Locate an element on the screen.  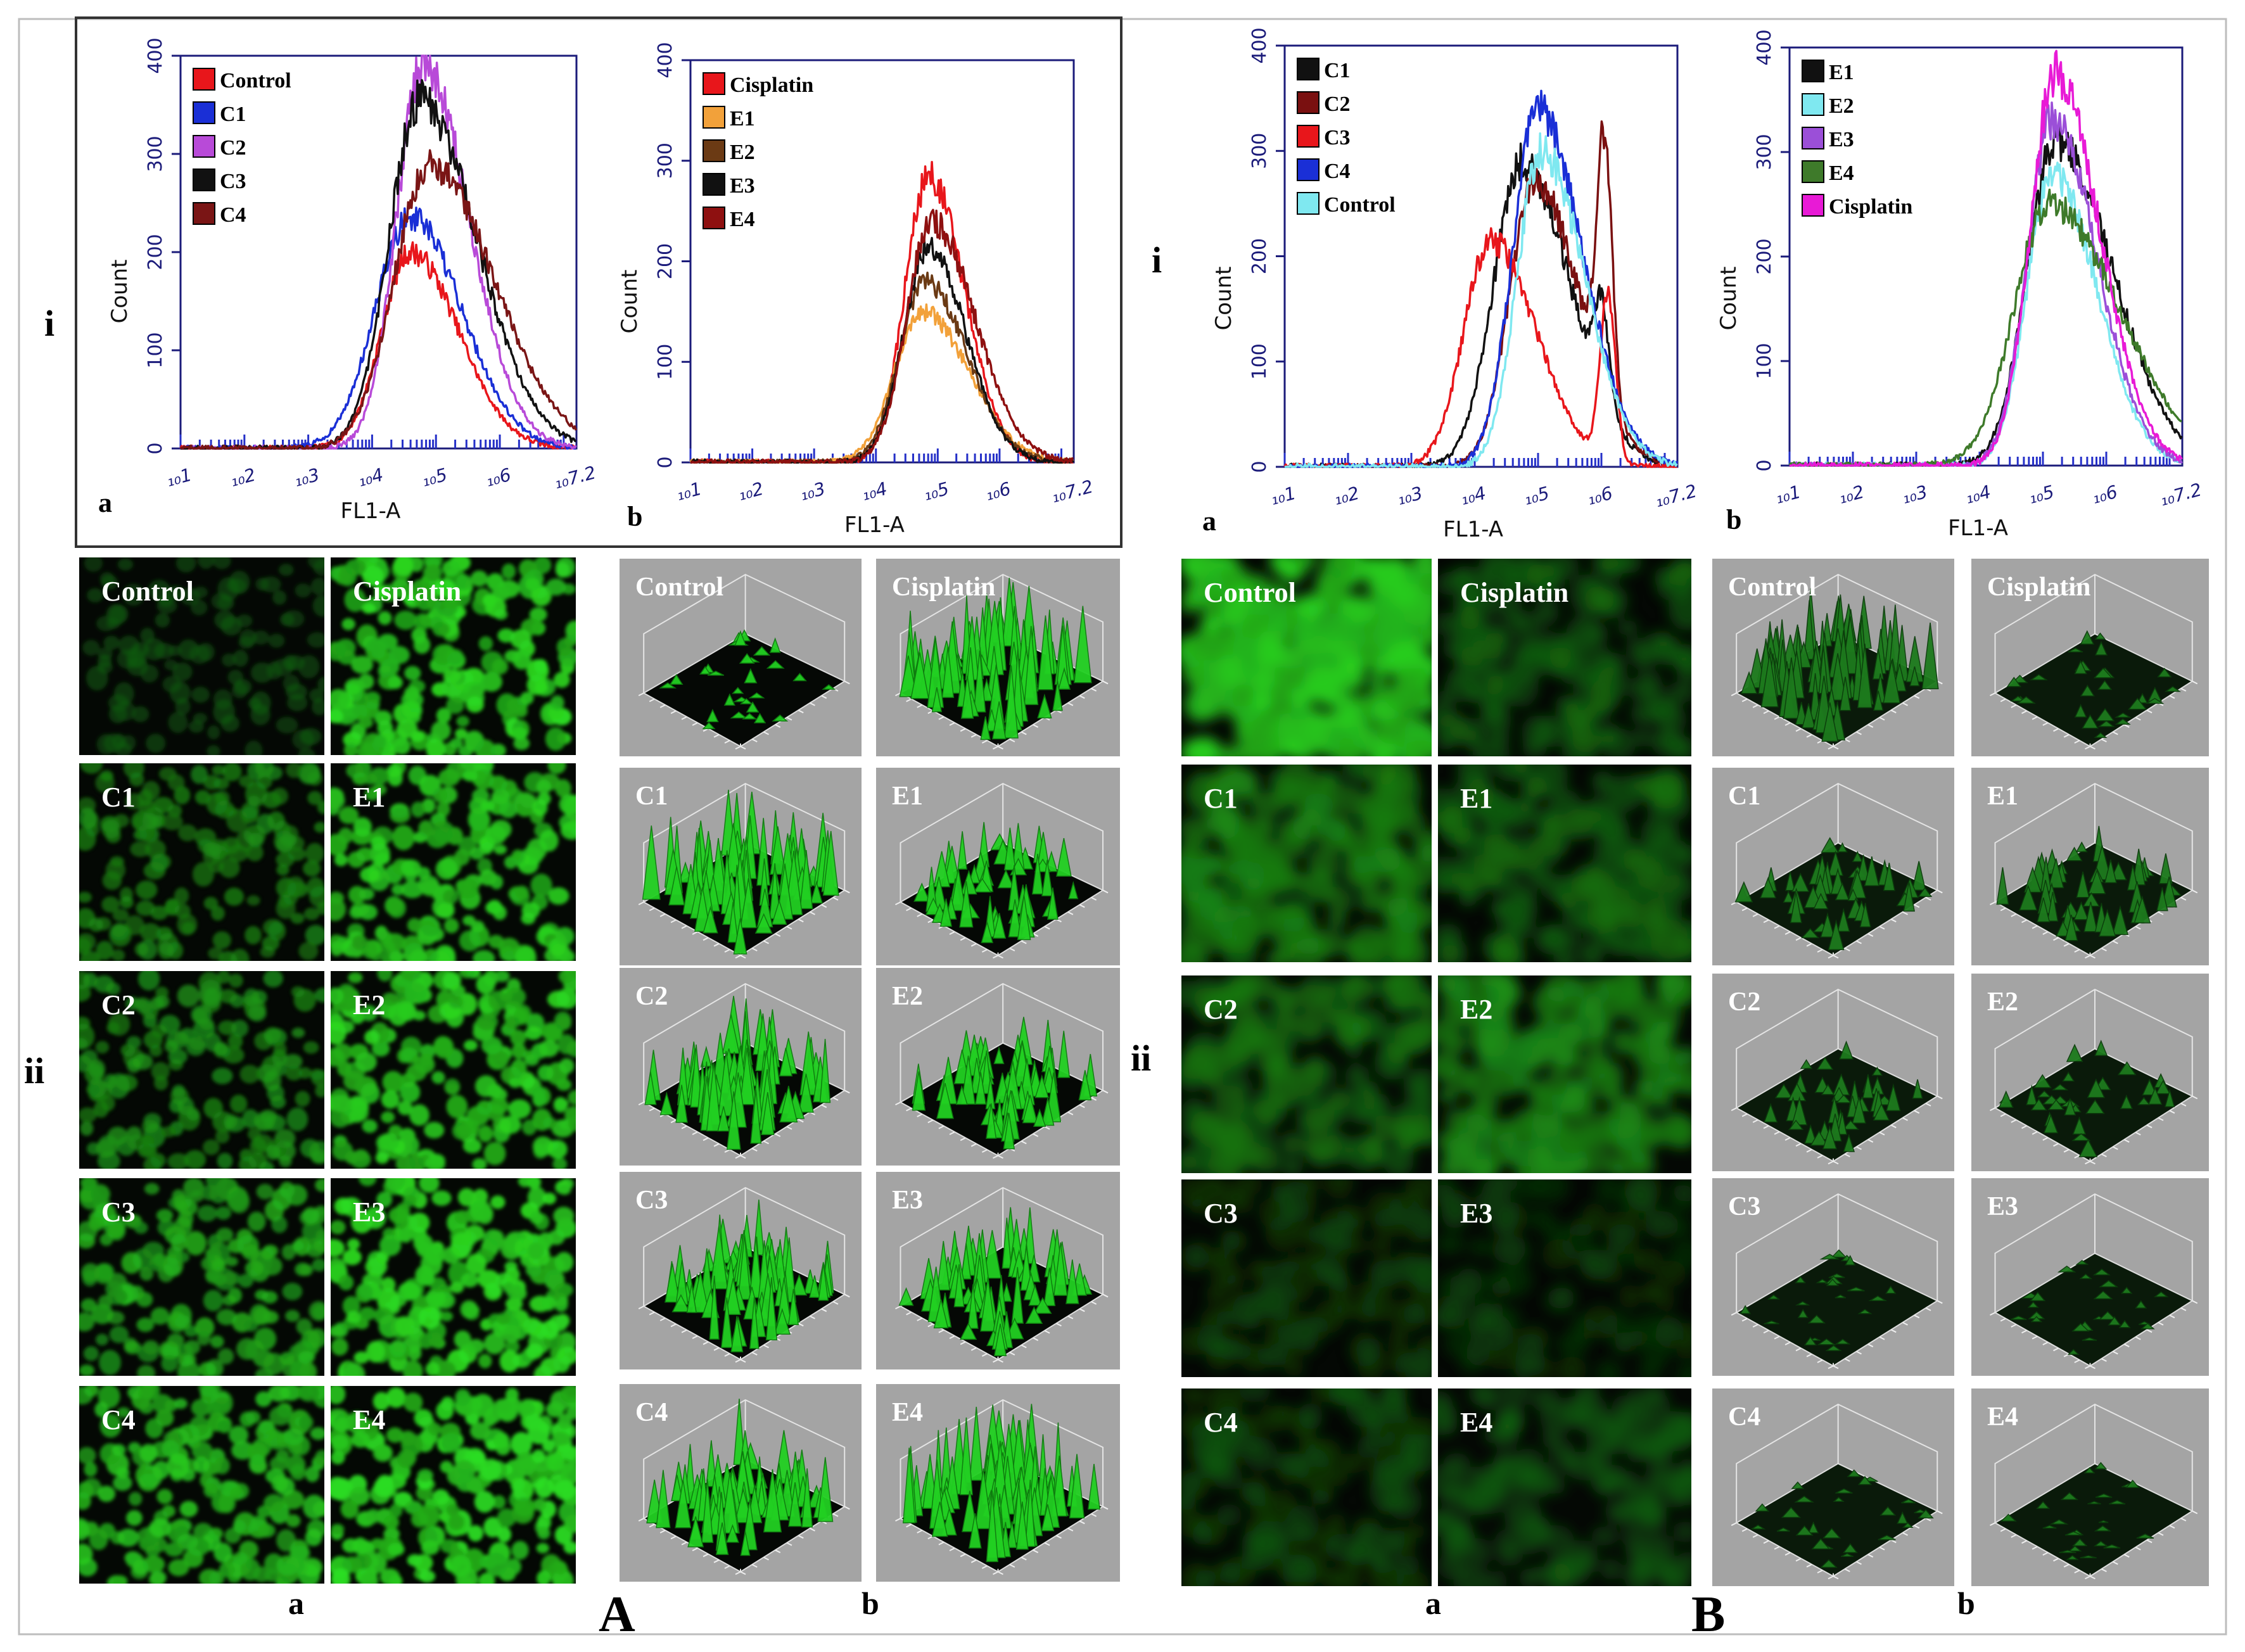
micrograph-B_a-c4: C4 is located at coordinates (1306, 1487).